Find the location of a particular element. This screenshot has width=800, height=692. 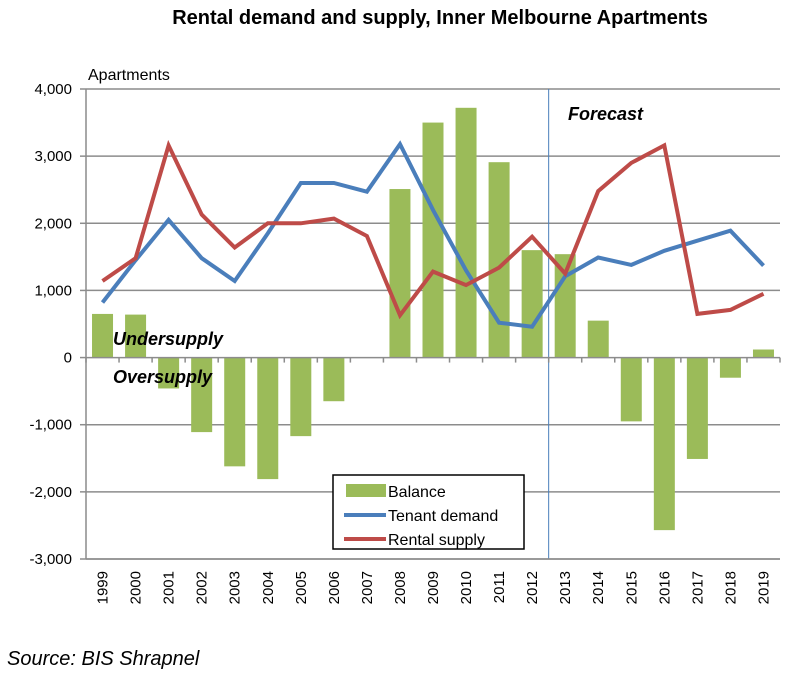

x-tick-label: 2012 is located at coordinates (532, 587).